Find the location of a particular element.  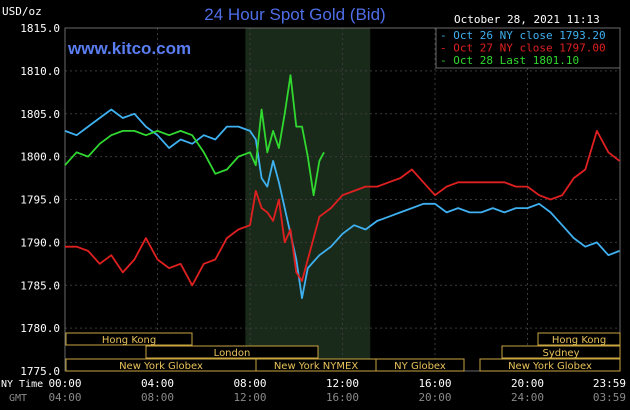

x-tick-label-gmt: 16:00 is located at coordinates (342, 397).